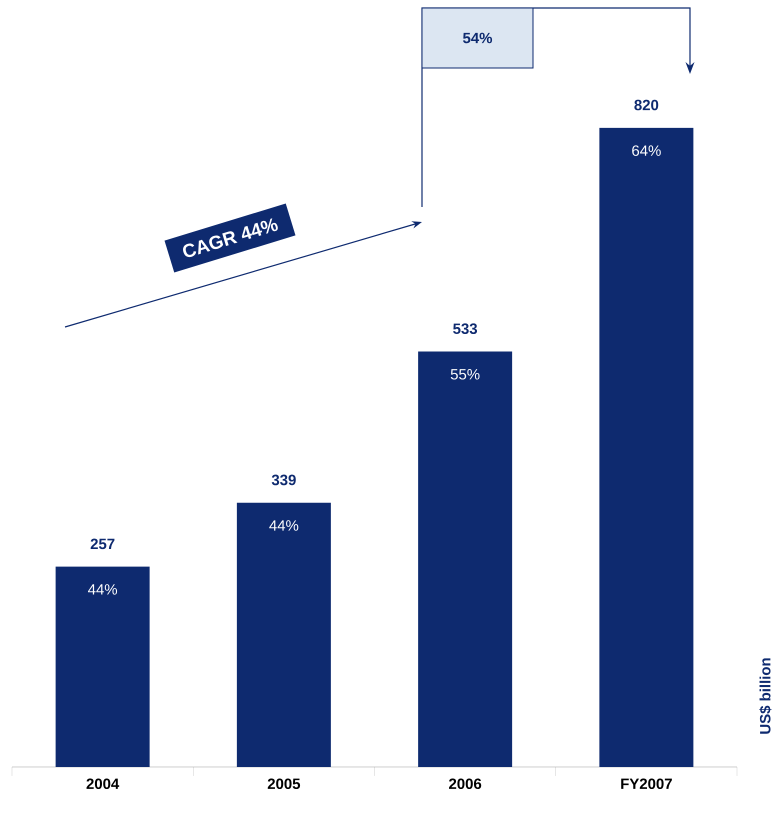 This screenshot has height=814, width=779. I want to click on y-axis-title: US$ billion, so click(765, 696).